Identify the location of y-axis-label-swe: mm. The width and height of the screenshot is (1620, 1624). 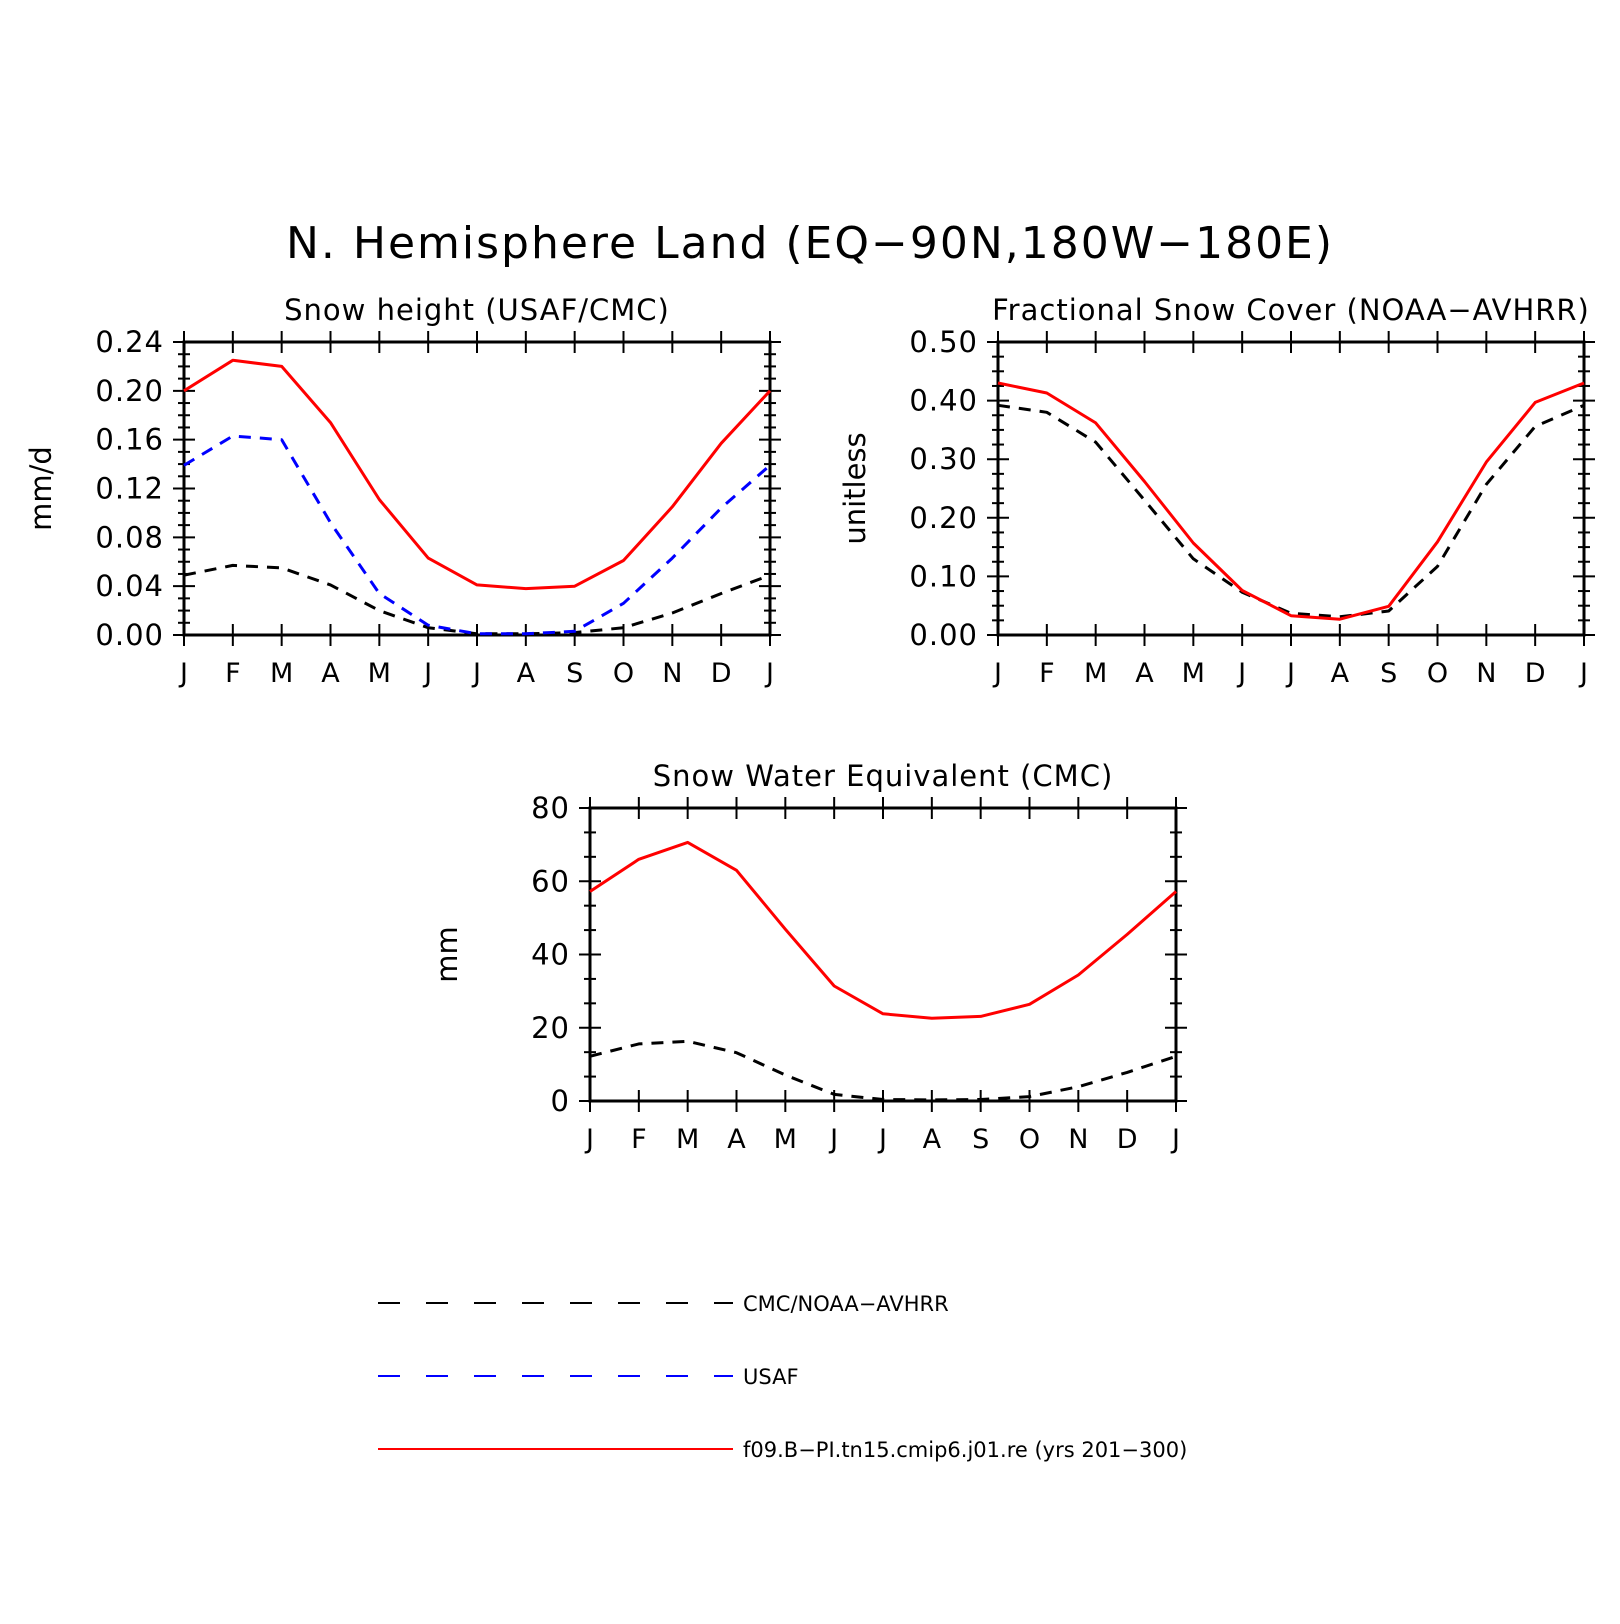
(447, 954).